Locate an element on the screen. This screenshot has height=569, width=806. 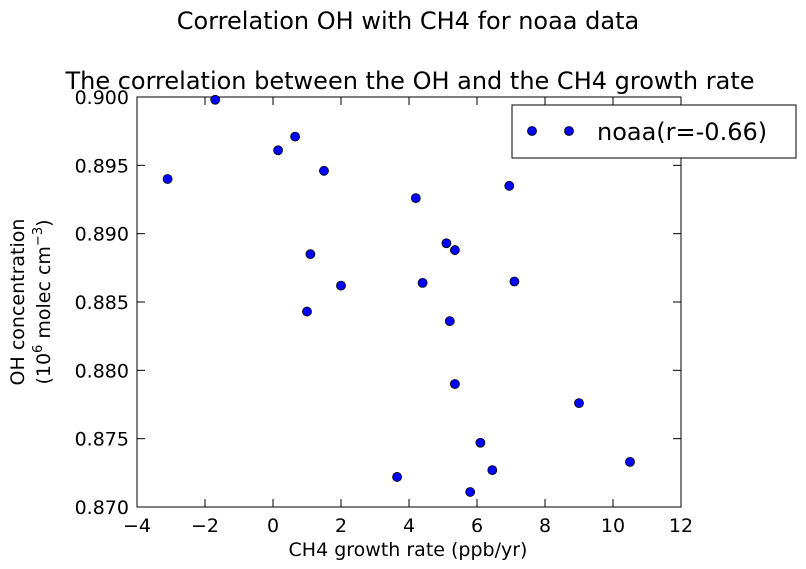
x-tick-label: −2 is located at coordinates (205, 526).